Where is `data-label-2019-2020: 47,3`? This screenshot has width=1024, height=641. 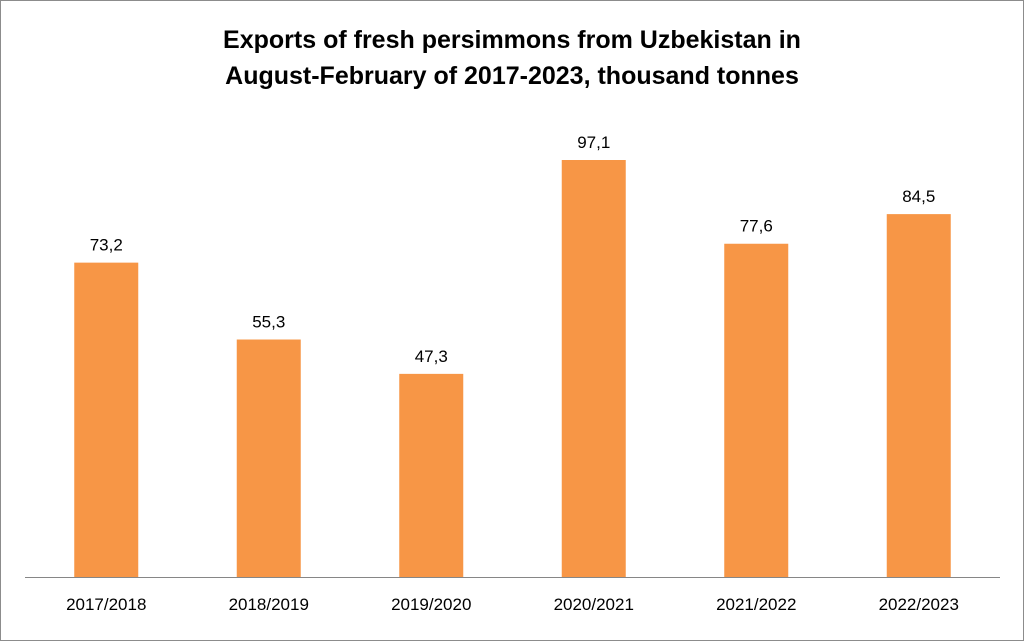
data-label-2019-2020: 47,3 is located at coordinates (431, 356).